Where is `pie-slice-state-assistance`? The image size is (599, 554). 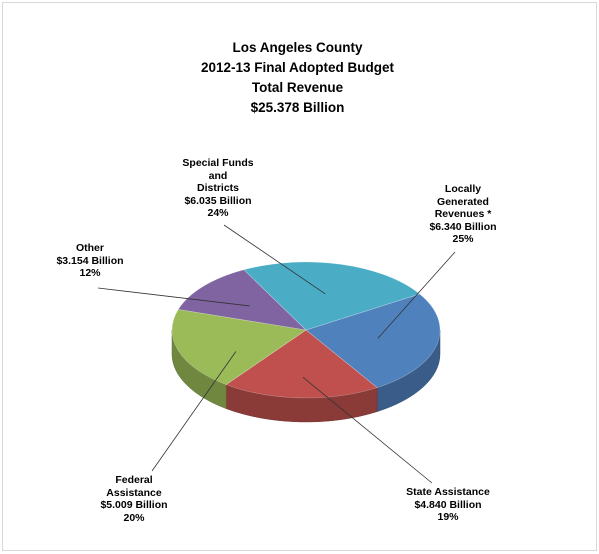
pie-slice-state-assistance is located at coordinates (301, 364).